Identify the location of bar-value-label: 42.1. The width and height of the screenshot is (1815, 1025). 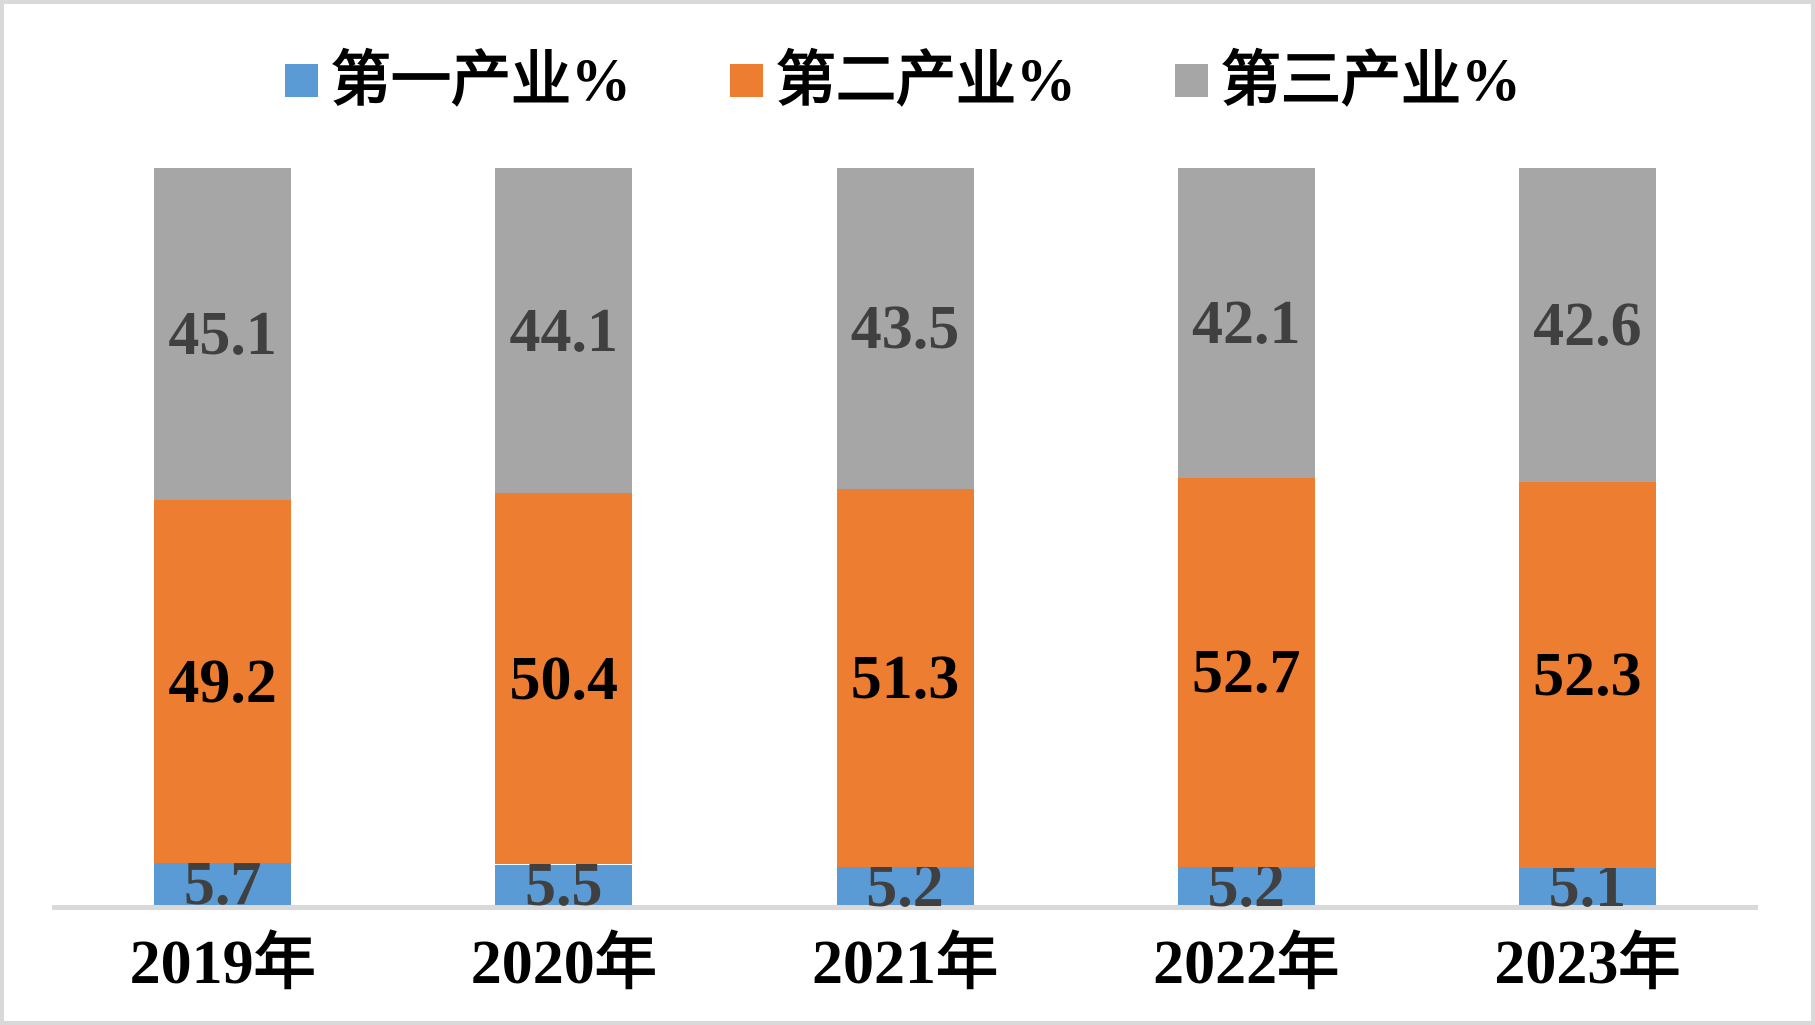
(1246, 323).